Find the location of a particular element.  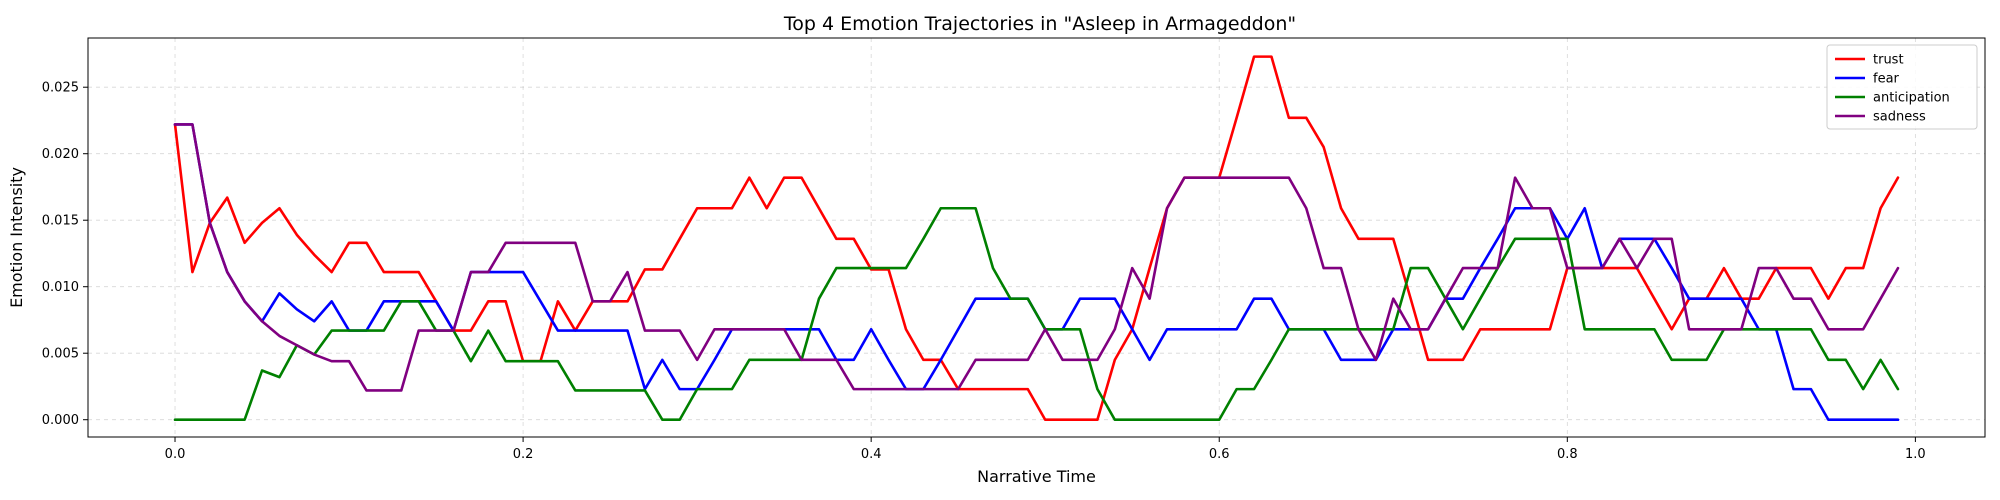

x-tick-label: 0.6 is located at coordinates (1219, 454).